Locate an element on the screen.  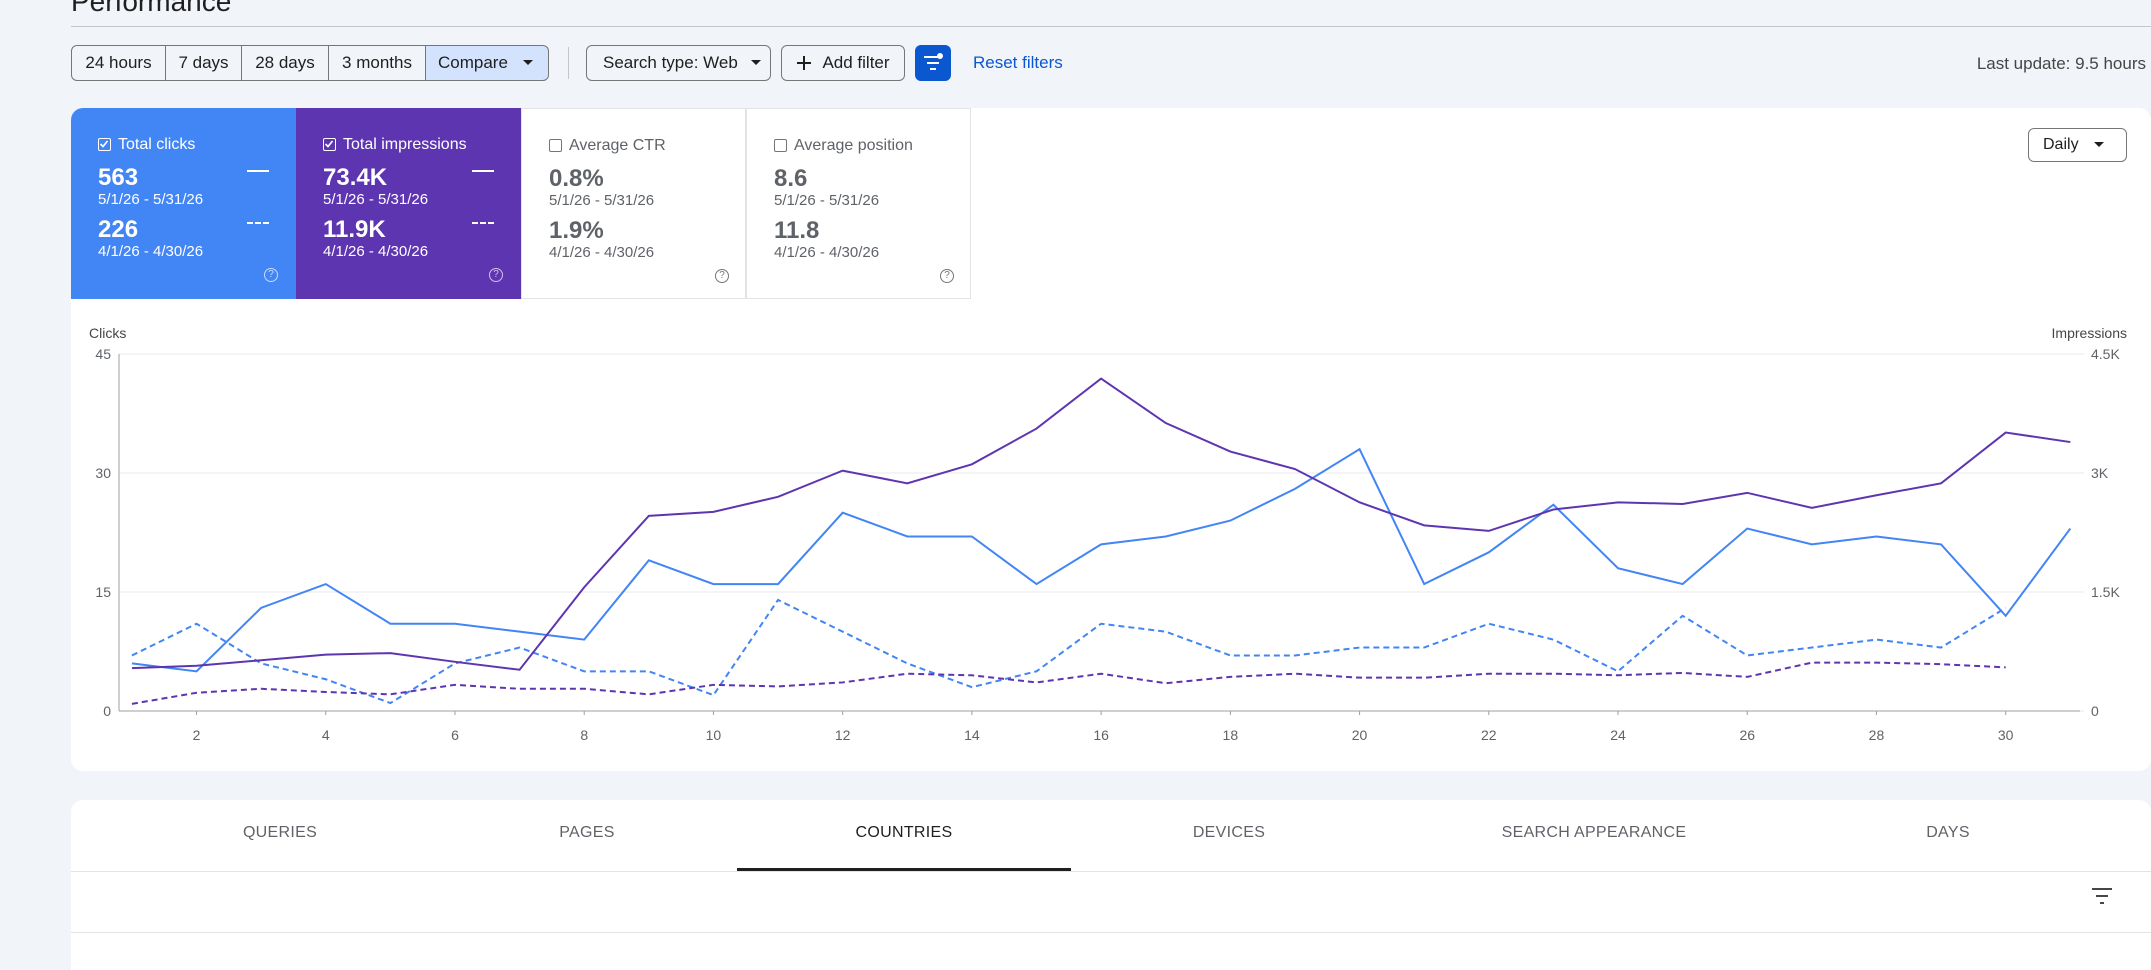
card-label: Average position is located at coordinates (853, 145).